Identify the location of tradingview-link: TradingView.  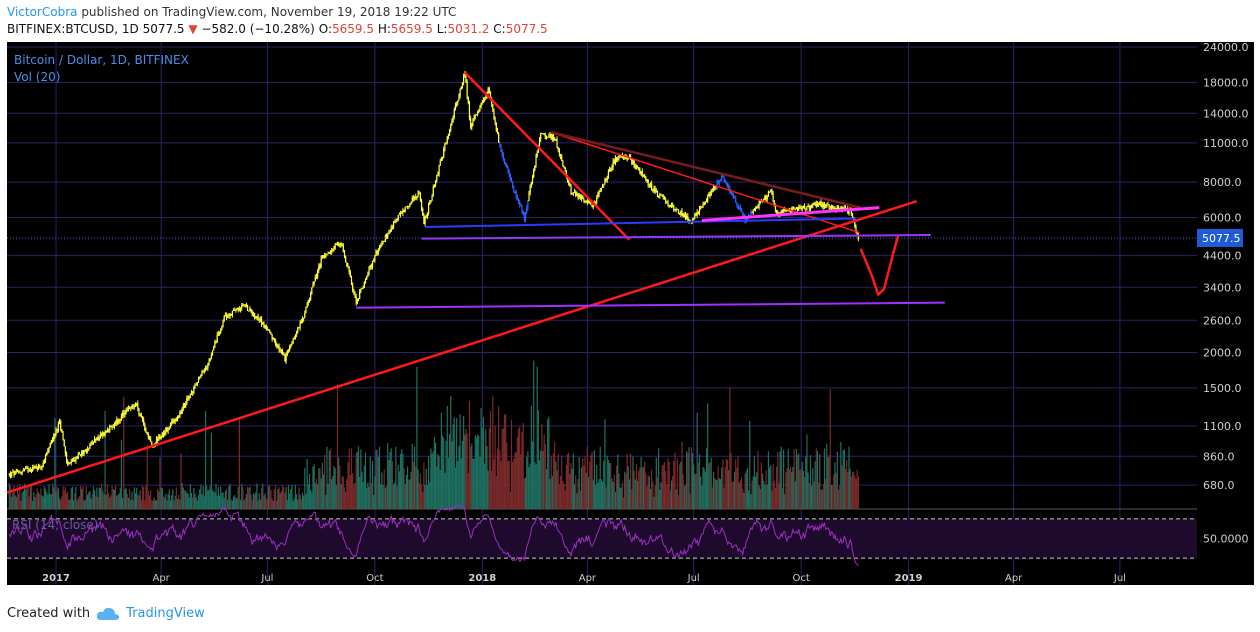
(165, 613).